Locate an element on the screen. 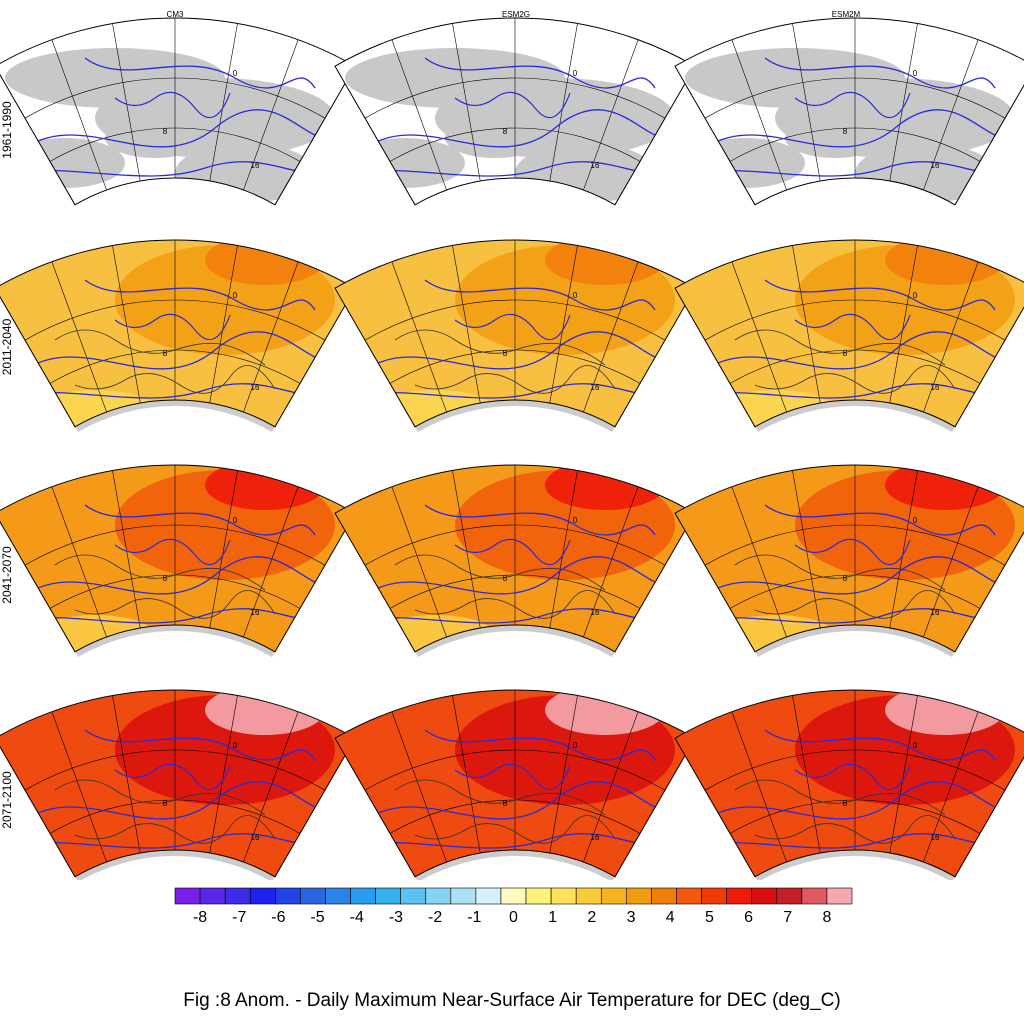  column-title-esm2m: ESM2M is located at coordinates (846, 14).